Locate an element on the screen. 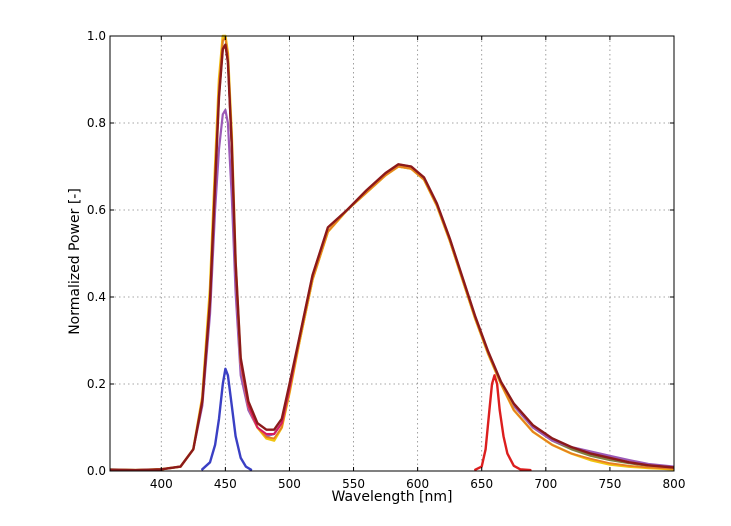 Image resolution: width=731 pixels, height=526 pixels. y-tick-label: 0.8 is located at coordinates (96, 123).